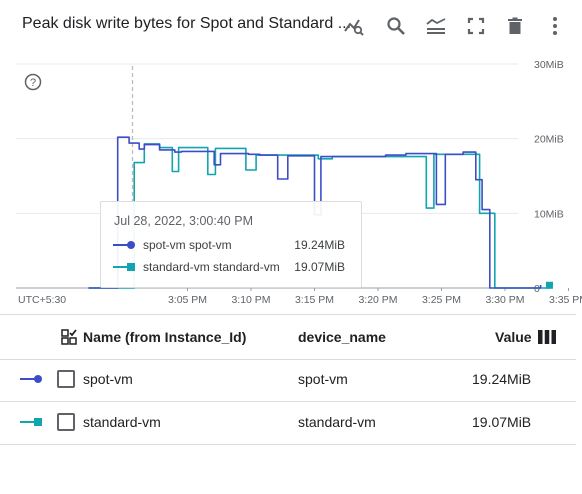  I want to click on table-row: spot-vm spot-vm 19.24MiB, so click(288, 380).